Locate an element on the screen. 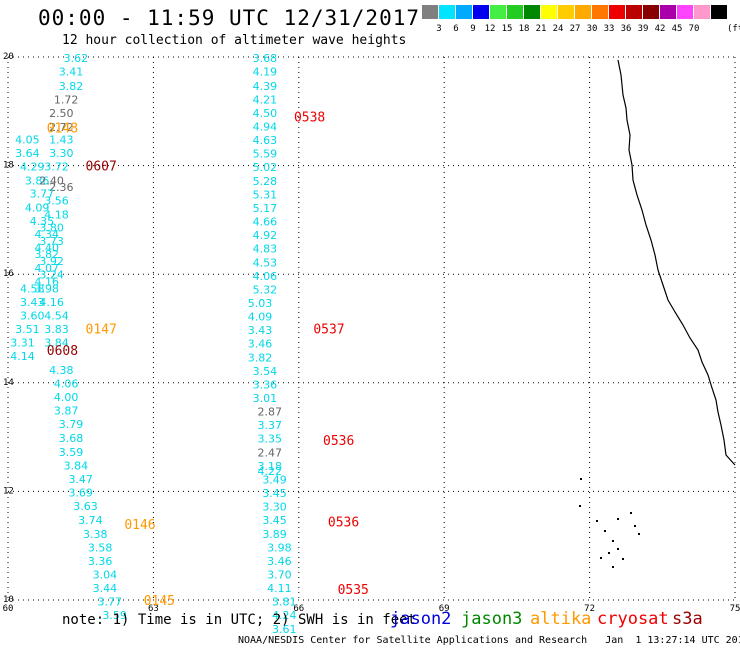  legend-label: 36 is located at coordinates (626, 29).